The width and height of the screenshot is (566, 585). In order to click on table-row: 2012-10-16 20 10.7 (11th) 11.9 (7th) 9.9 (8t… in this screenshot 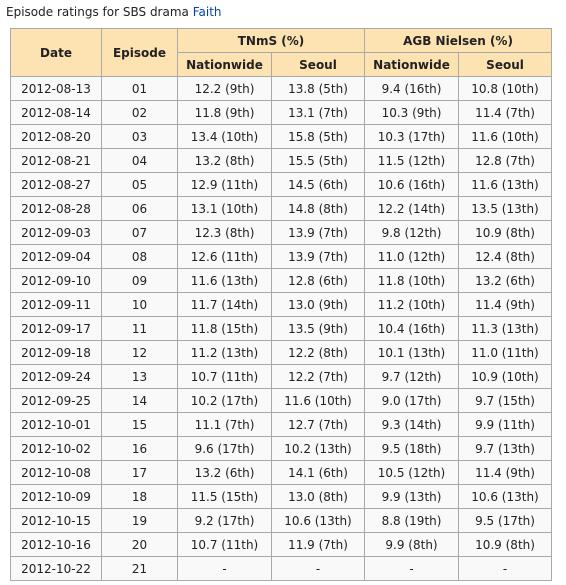, I will do `click(281, 544)`.